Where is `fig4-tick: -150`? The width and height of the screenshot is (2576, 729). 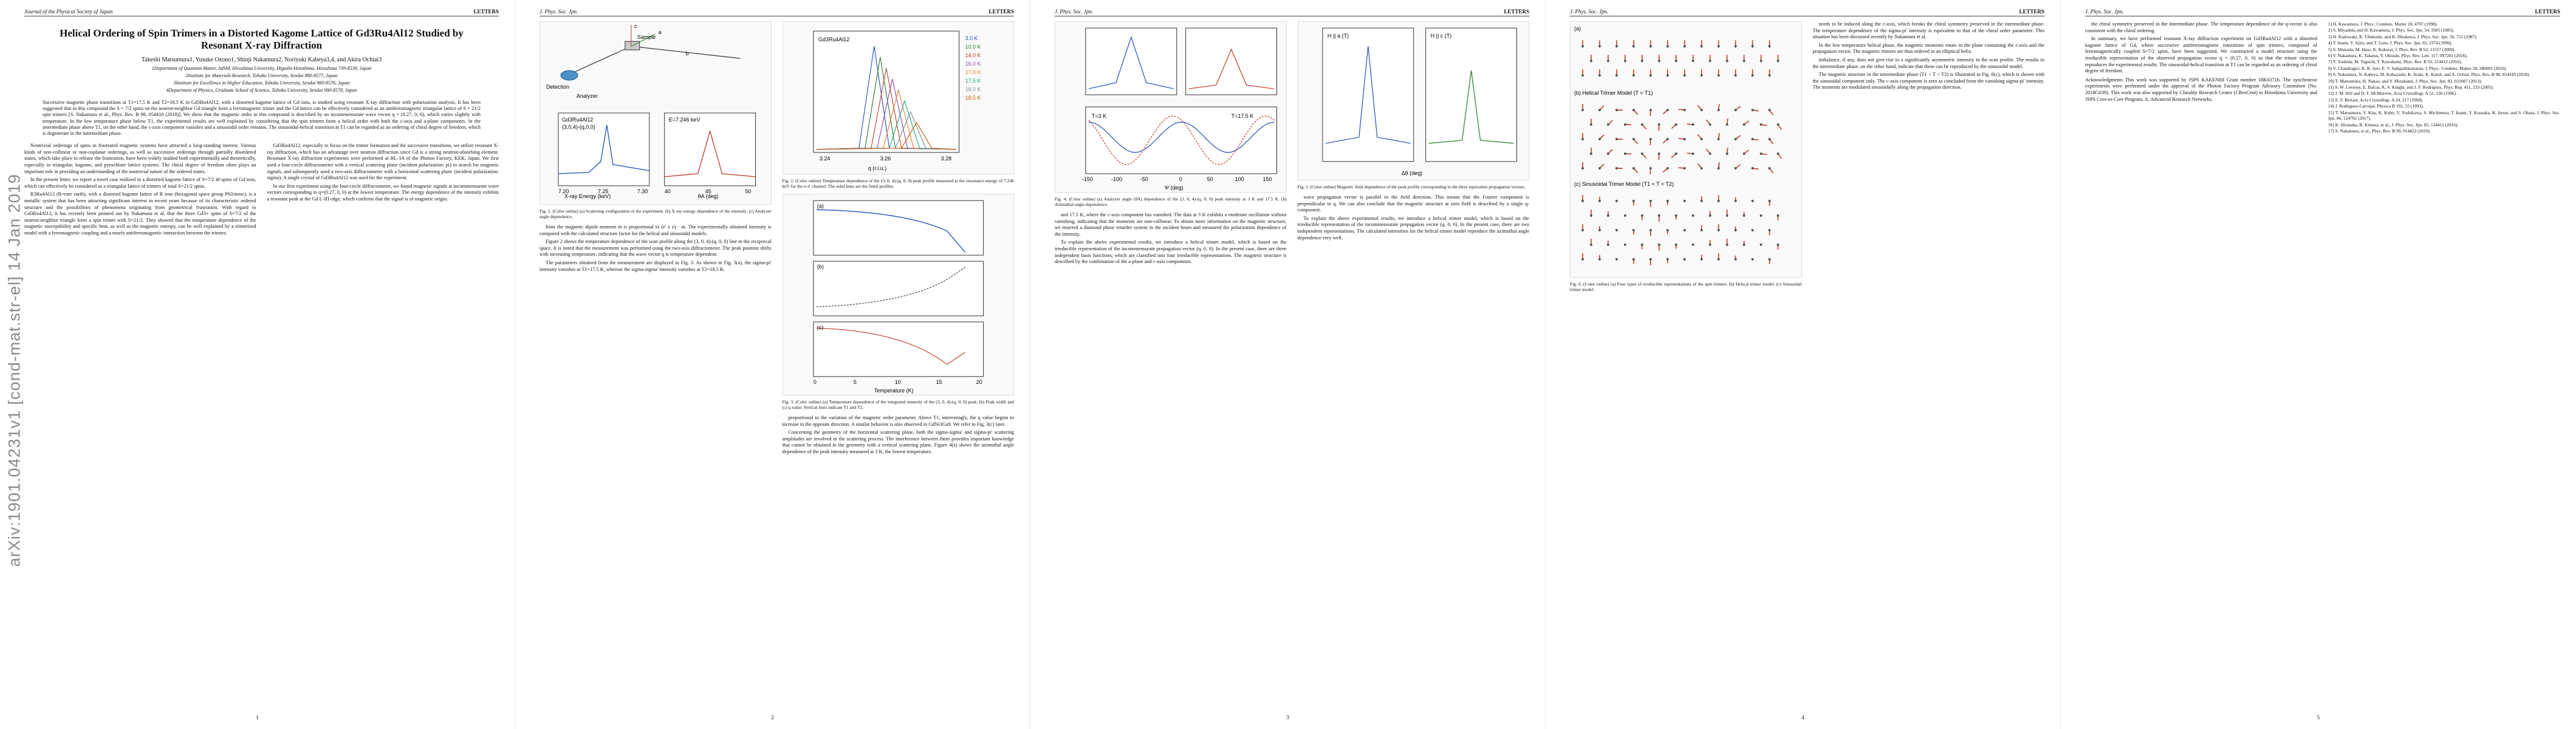
fig4-tick: -150 is located at coordinates (1087, 179).